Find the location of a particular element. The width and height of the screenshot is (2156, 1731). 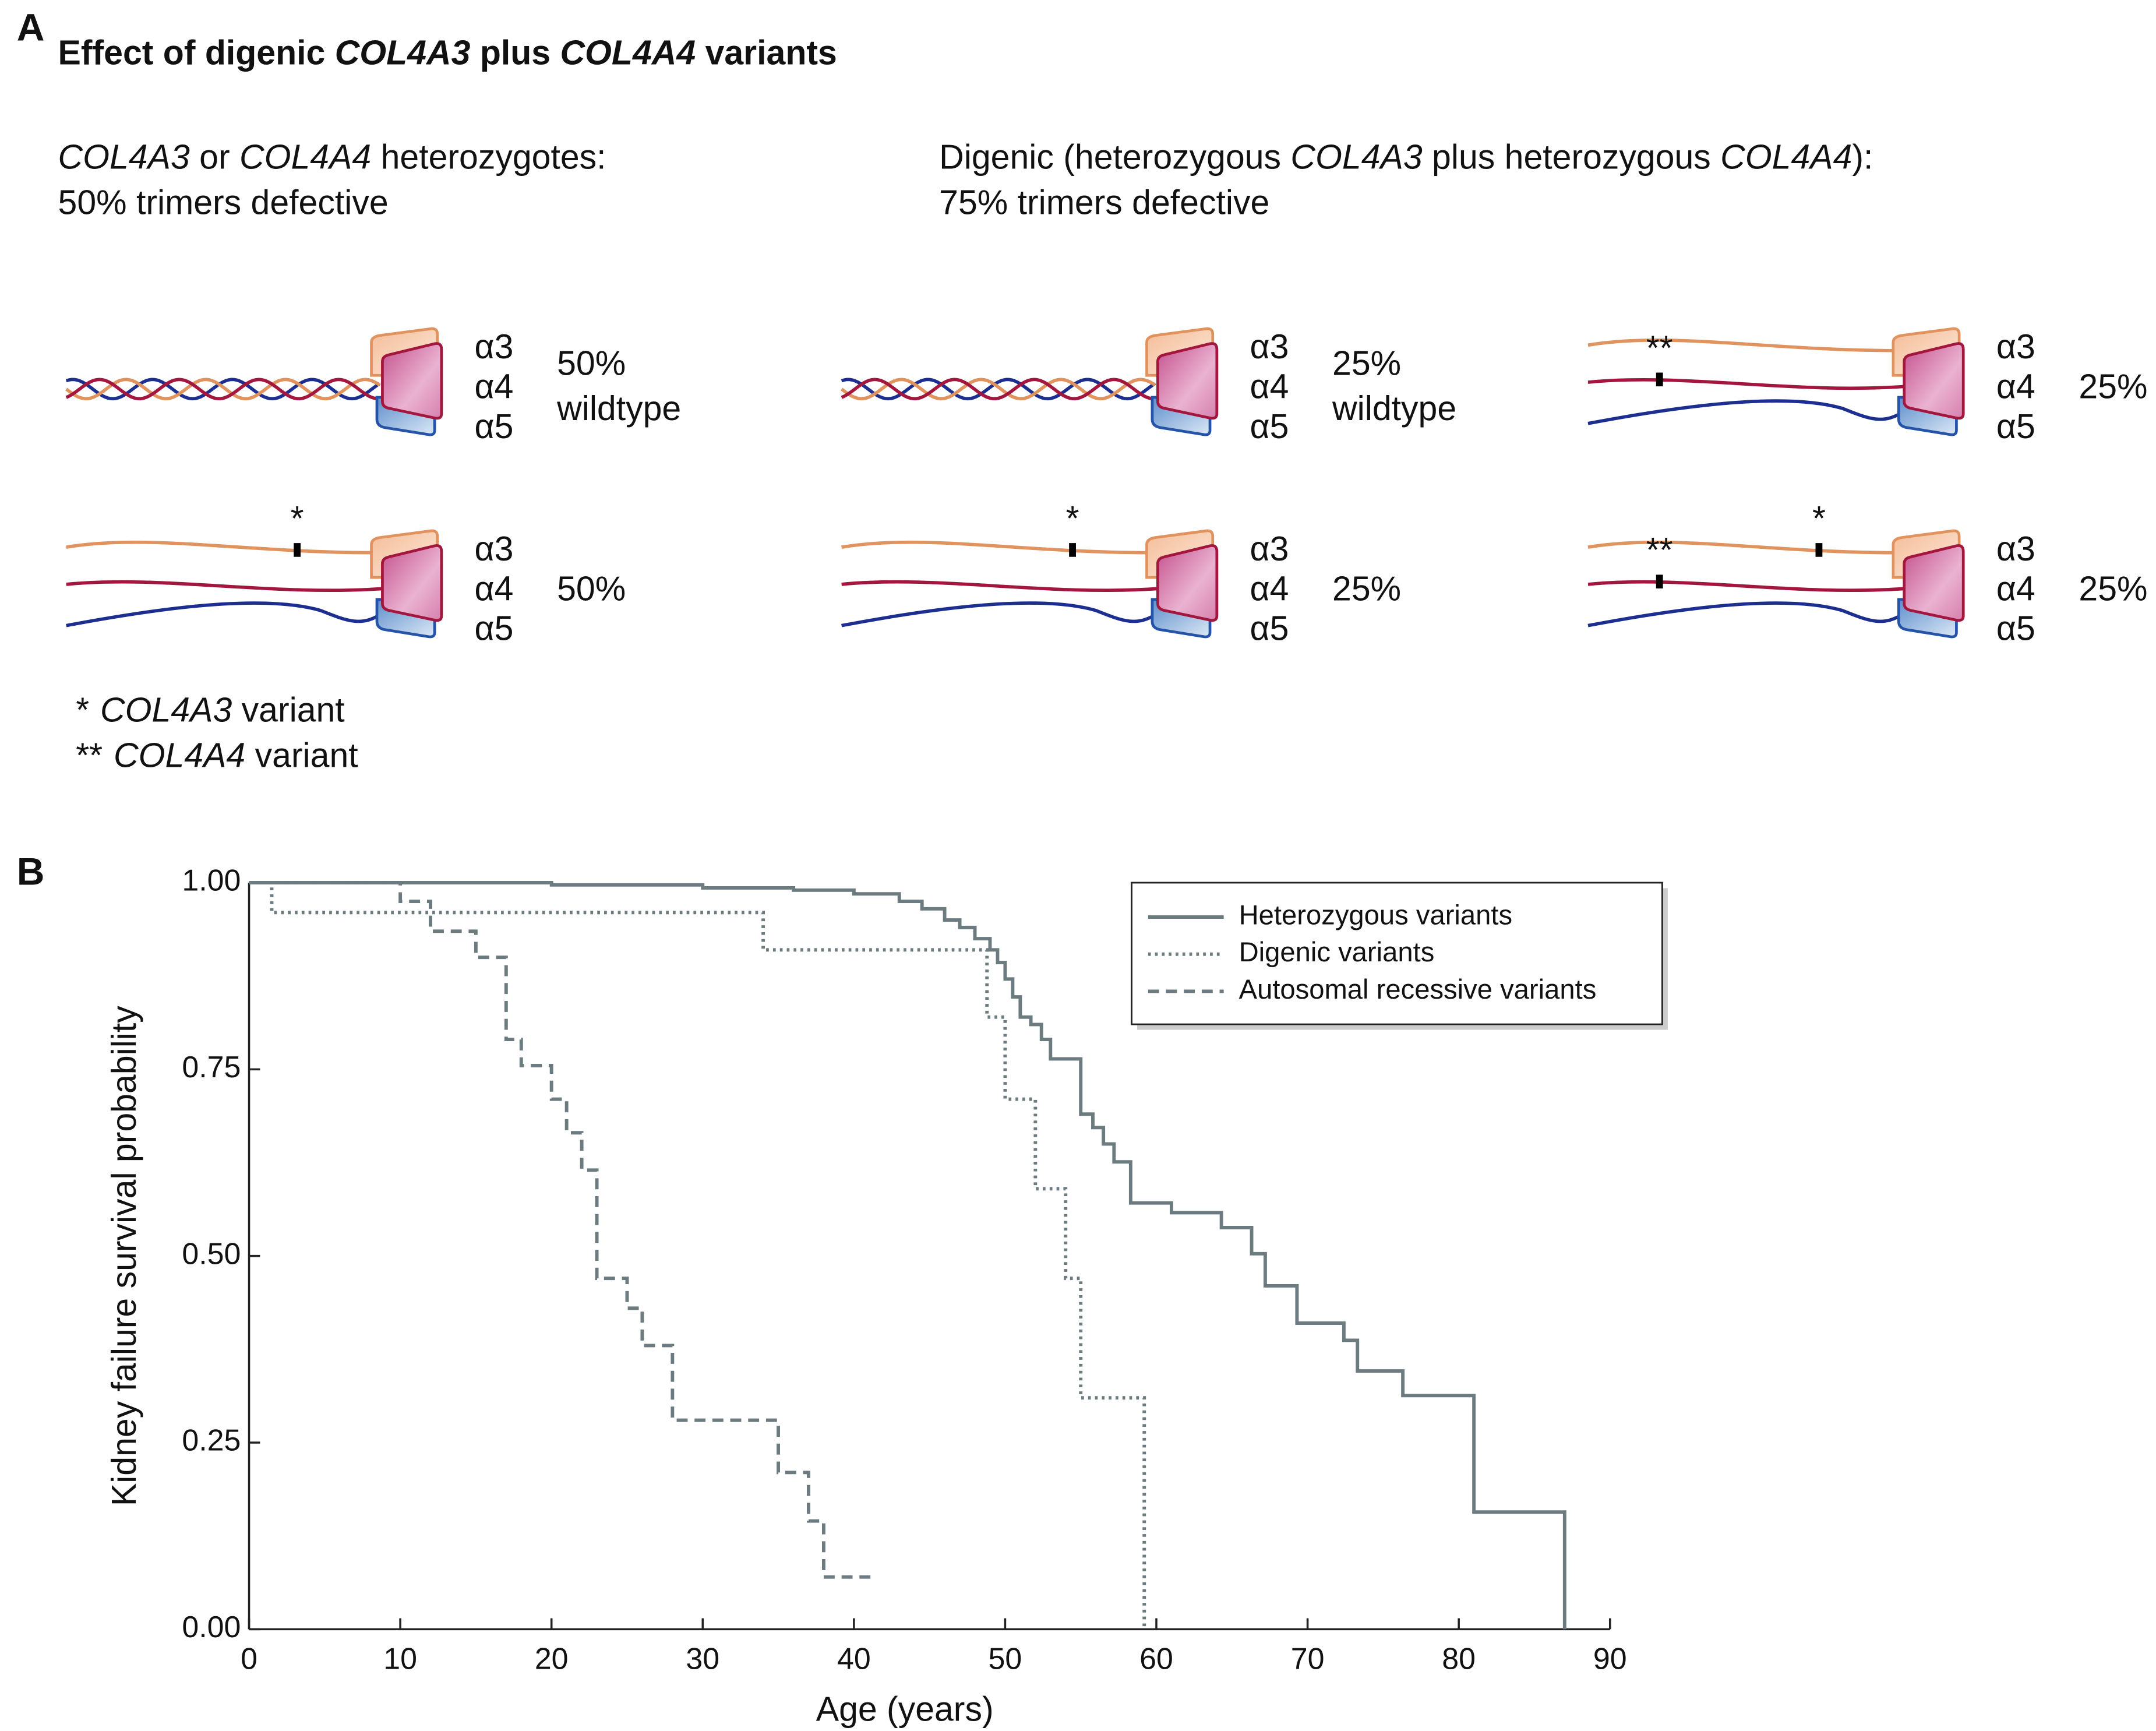

panel-title-part: COL4A3 is located at coordinates (403, 52).